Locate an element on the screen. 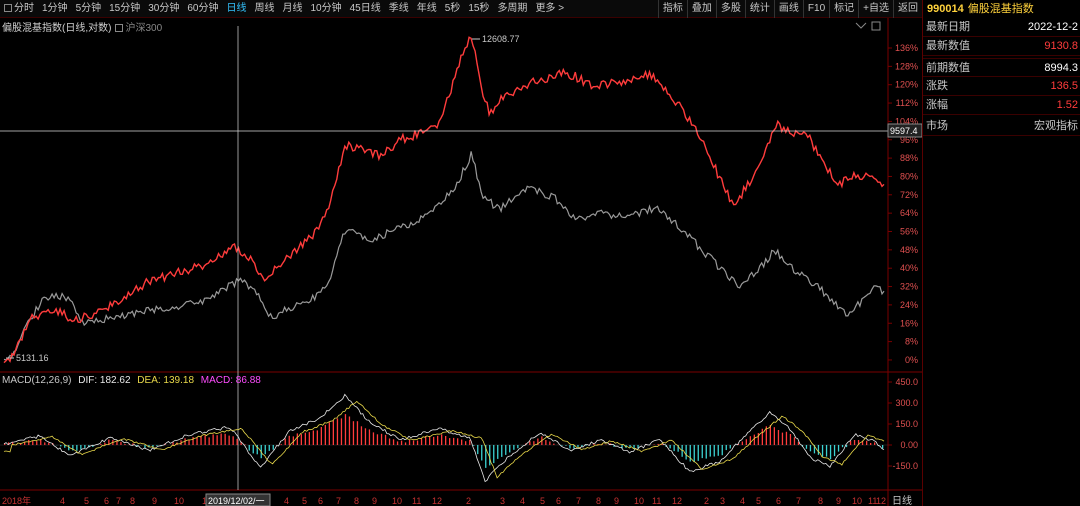  period-tab: 15分钟 is located at coordinates (124, 9).